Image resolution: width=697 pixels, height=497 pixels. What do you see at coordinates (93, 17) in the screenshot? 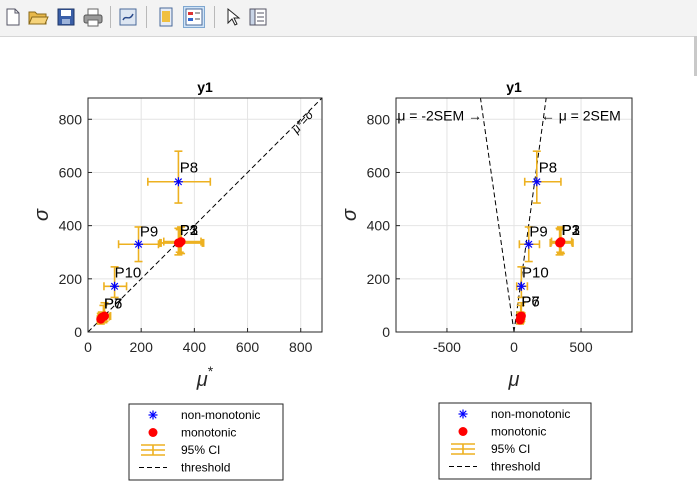
I see `print-icon` at bounding box center [93, 17].